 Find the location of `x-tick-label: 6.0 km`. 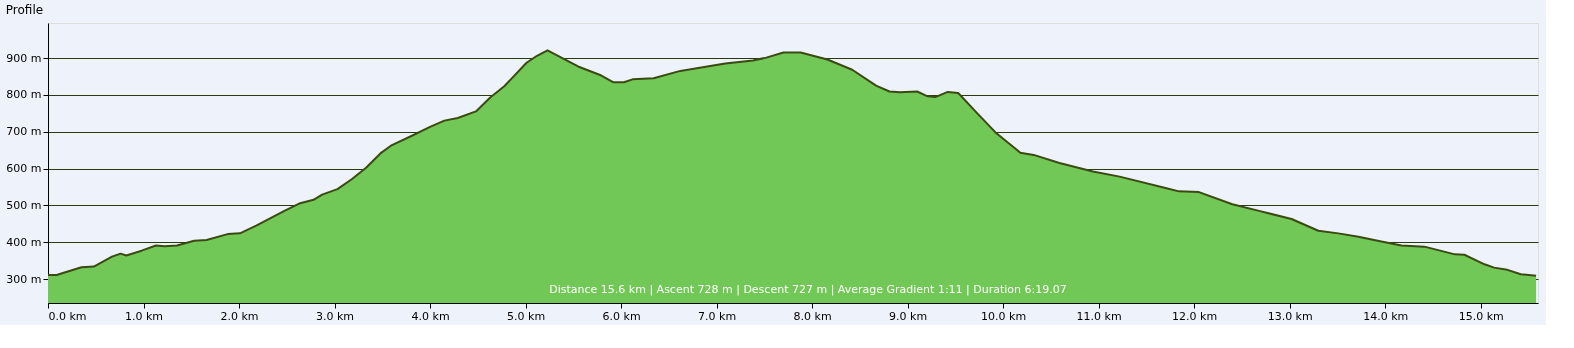

x-tick-label: 6.0 km is located at coordinates (621, 316).